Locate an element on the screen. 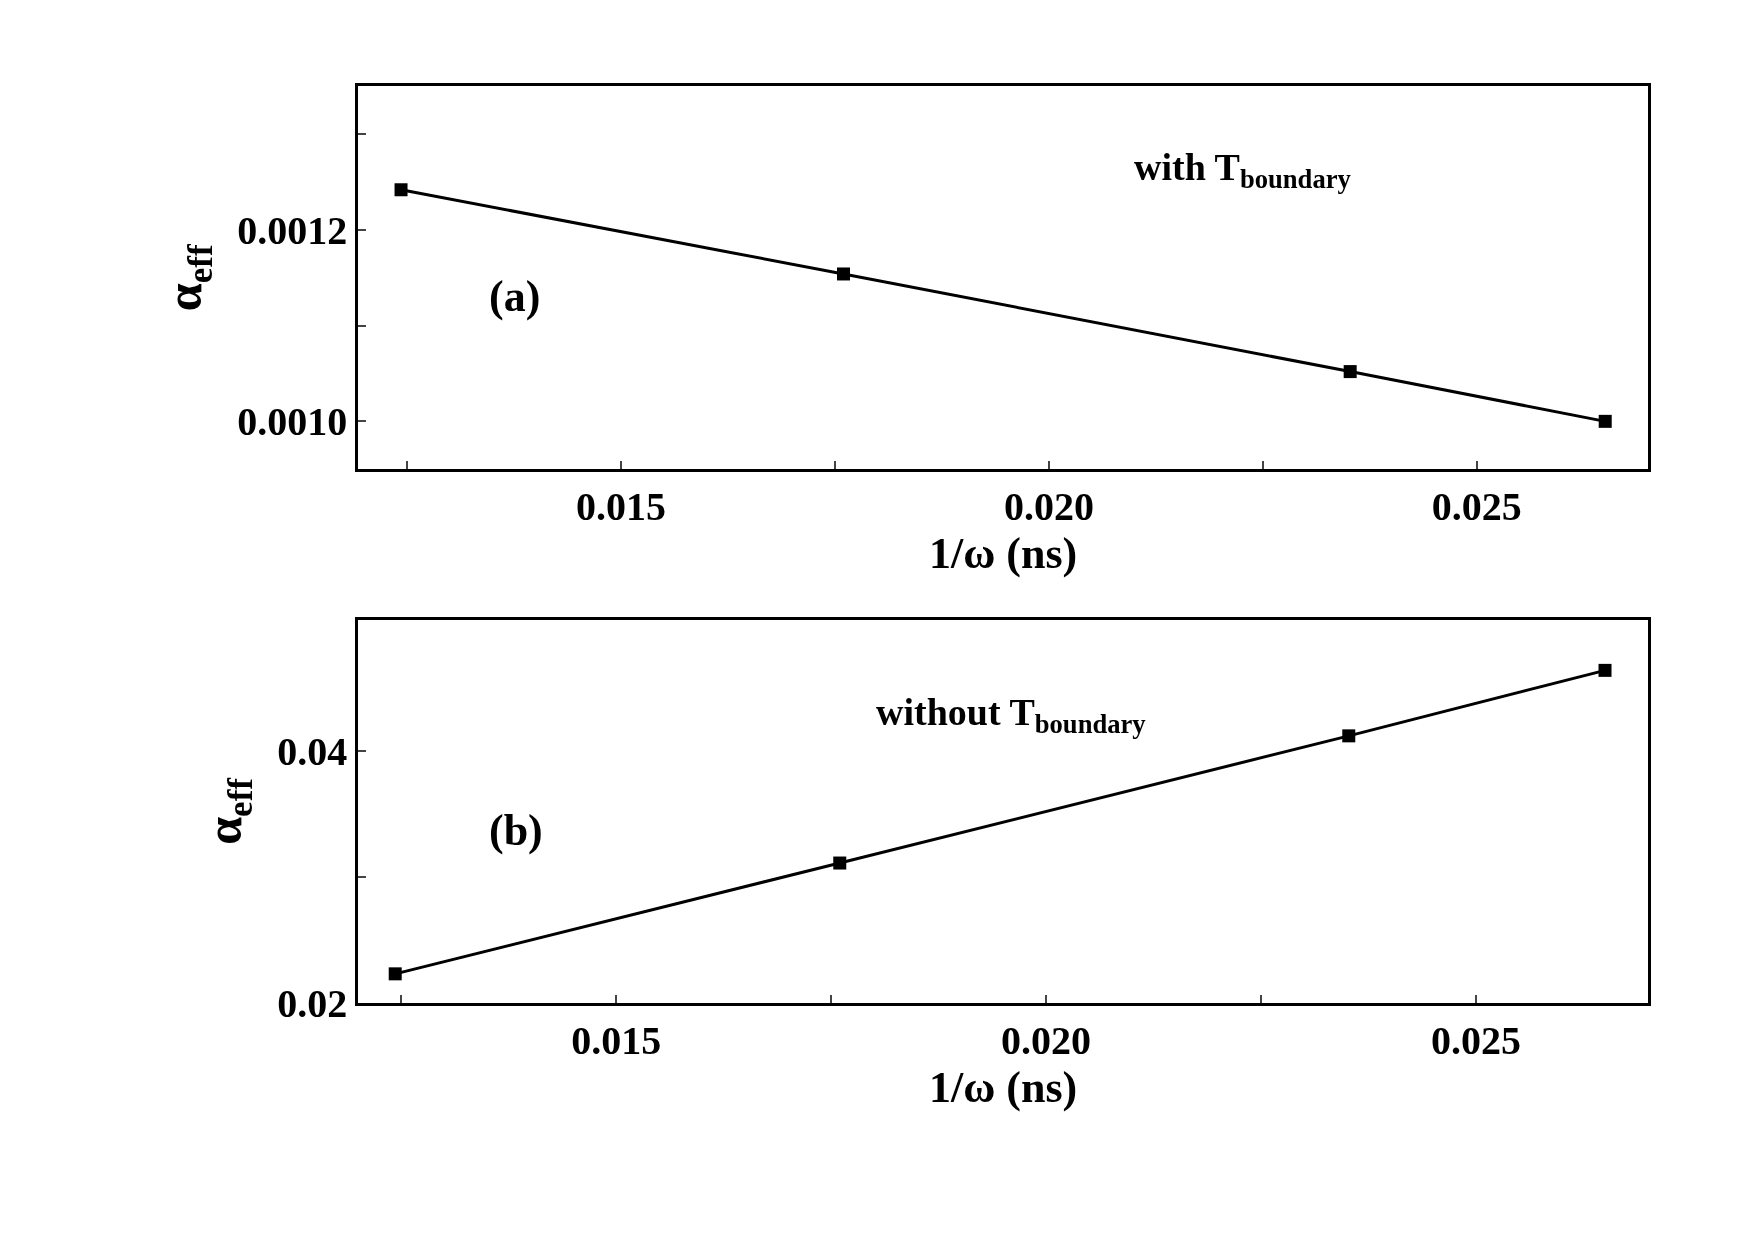  annotation: without T$_{boundary}$ is located at coordinates (1011, 715).